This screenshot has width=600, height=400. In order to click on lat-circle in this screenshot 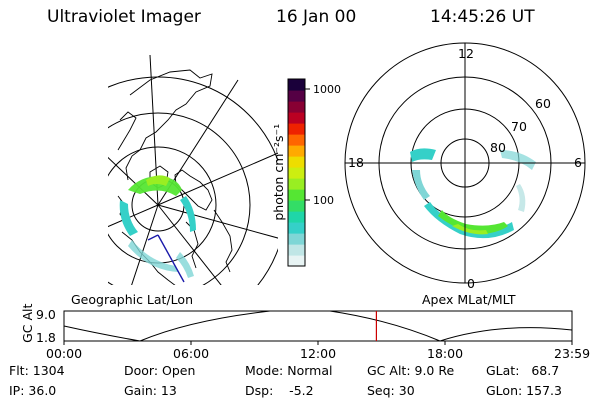, I will do `click(179, 198)`.